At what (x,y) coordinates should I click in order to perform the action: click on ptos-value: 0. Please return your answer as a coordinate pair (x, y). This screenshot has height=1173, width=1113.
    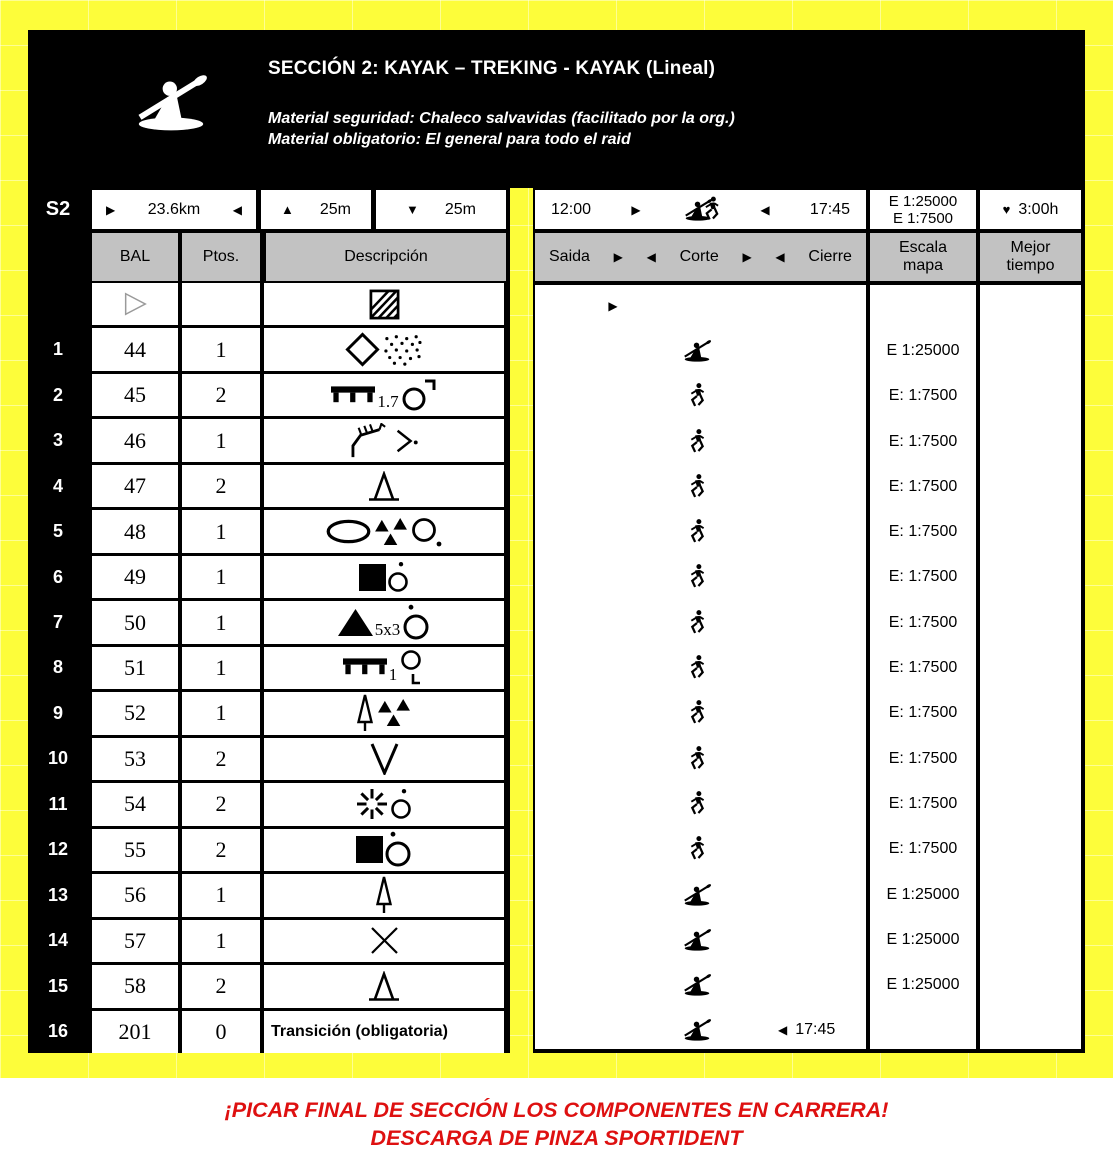
    Looking at the image, I should click on (221, 1031).